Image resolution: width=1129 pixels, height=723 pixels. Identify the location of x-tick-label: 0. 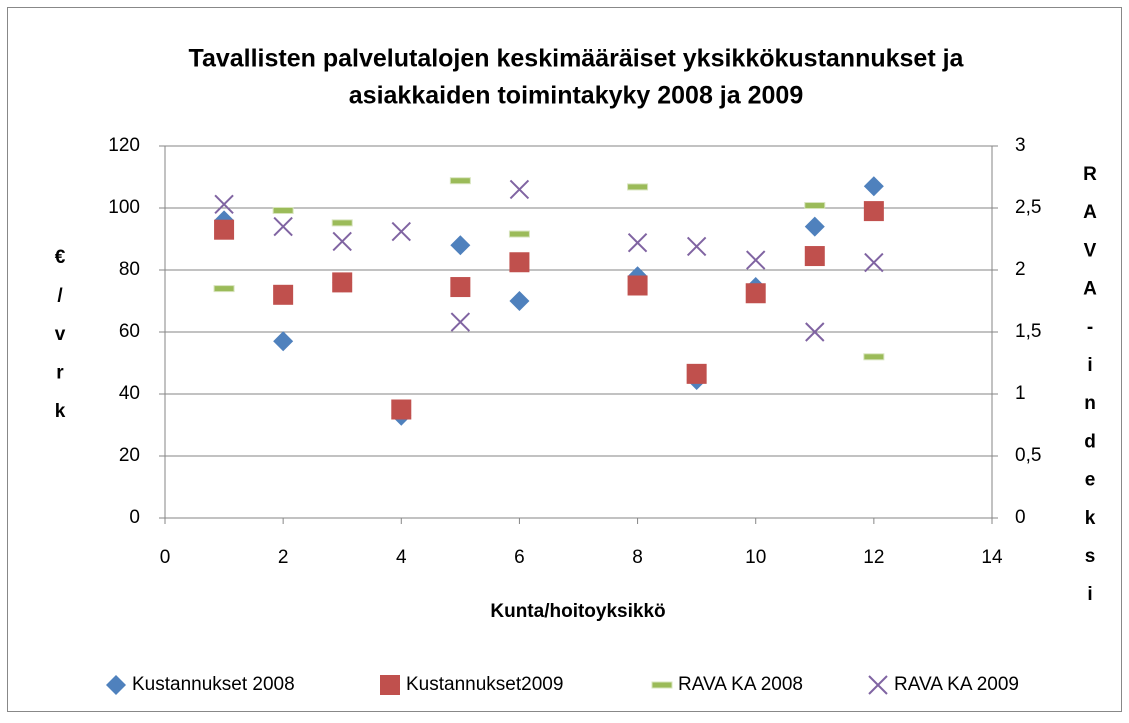
(165, 557).